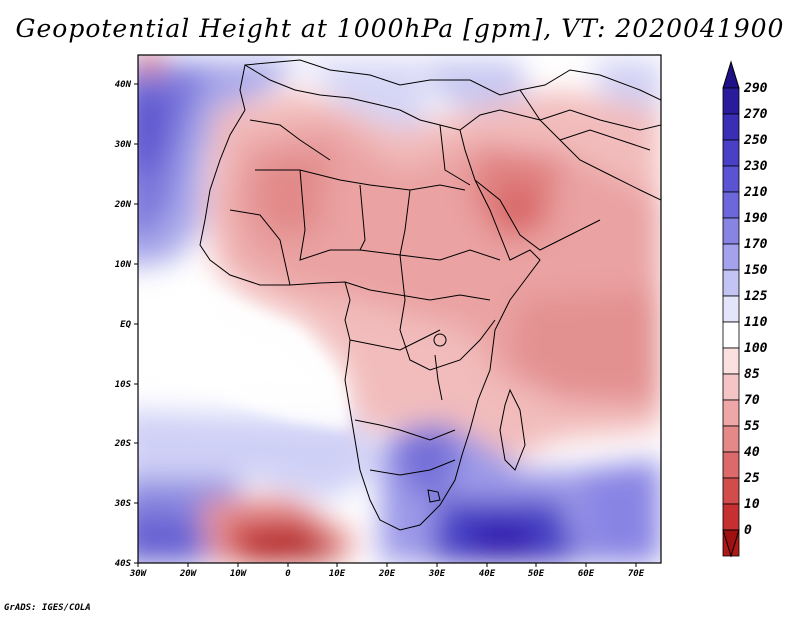  I want to click on colorbar-label: 190, so click(756, 218).